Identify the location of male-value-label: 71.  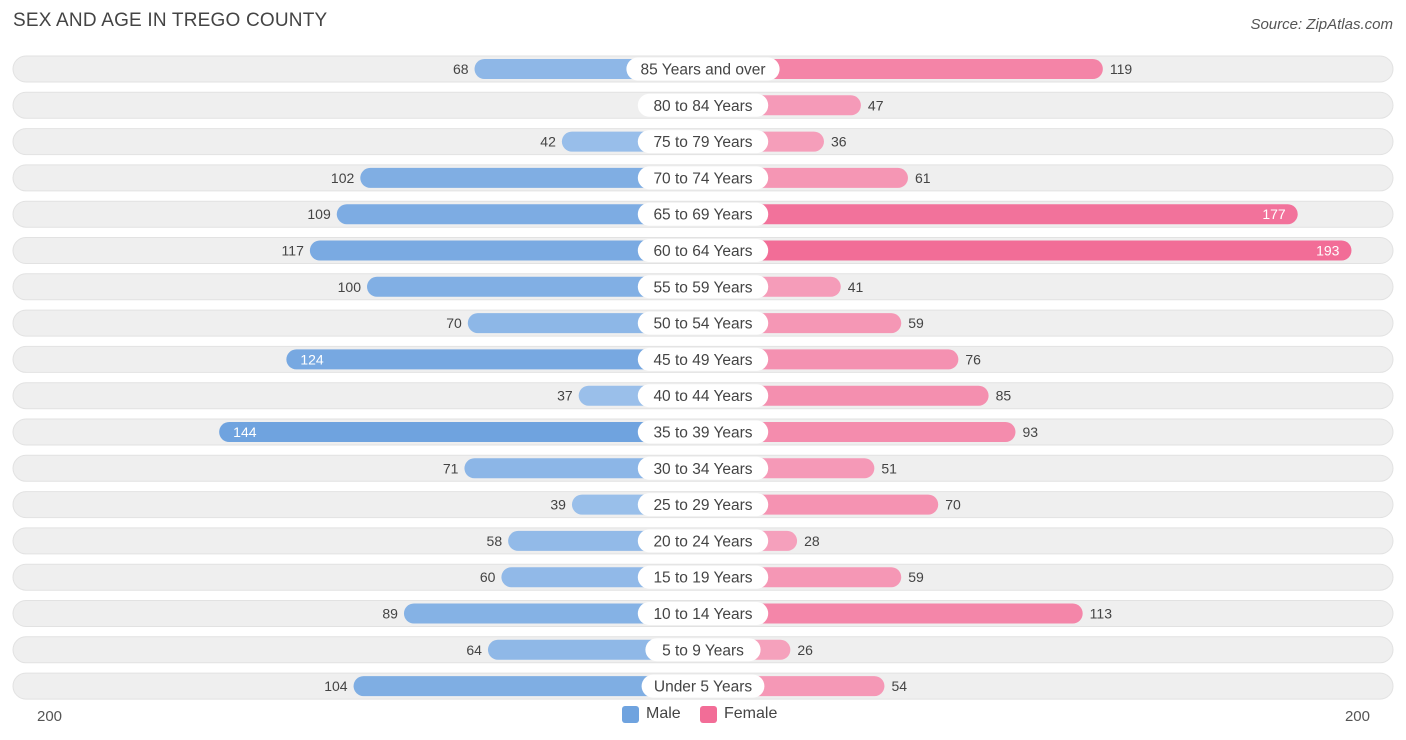
(451, 468).